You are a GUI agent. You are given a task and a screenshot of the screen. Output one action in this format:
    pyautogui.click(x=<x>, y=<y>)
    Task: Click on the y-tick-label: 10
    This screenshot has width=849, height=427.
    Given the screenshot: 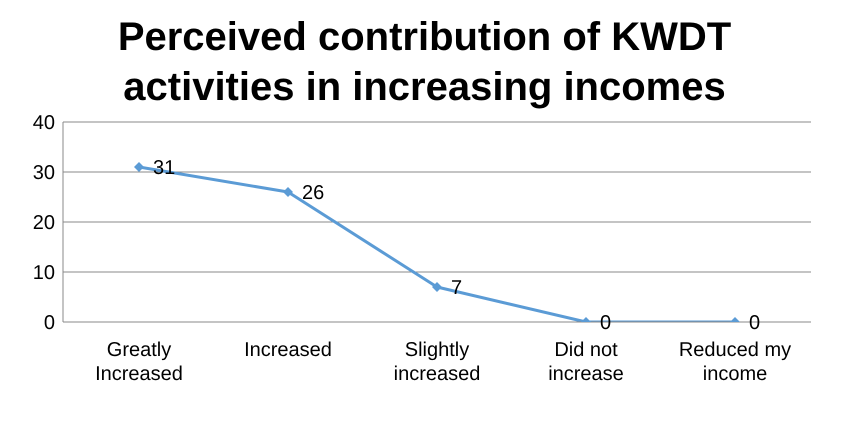 What is the action you would take?
    pyautogui.click(x=43, y=273)
    